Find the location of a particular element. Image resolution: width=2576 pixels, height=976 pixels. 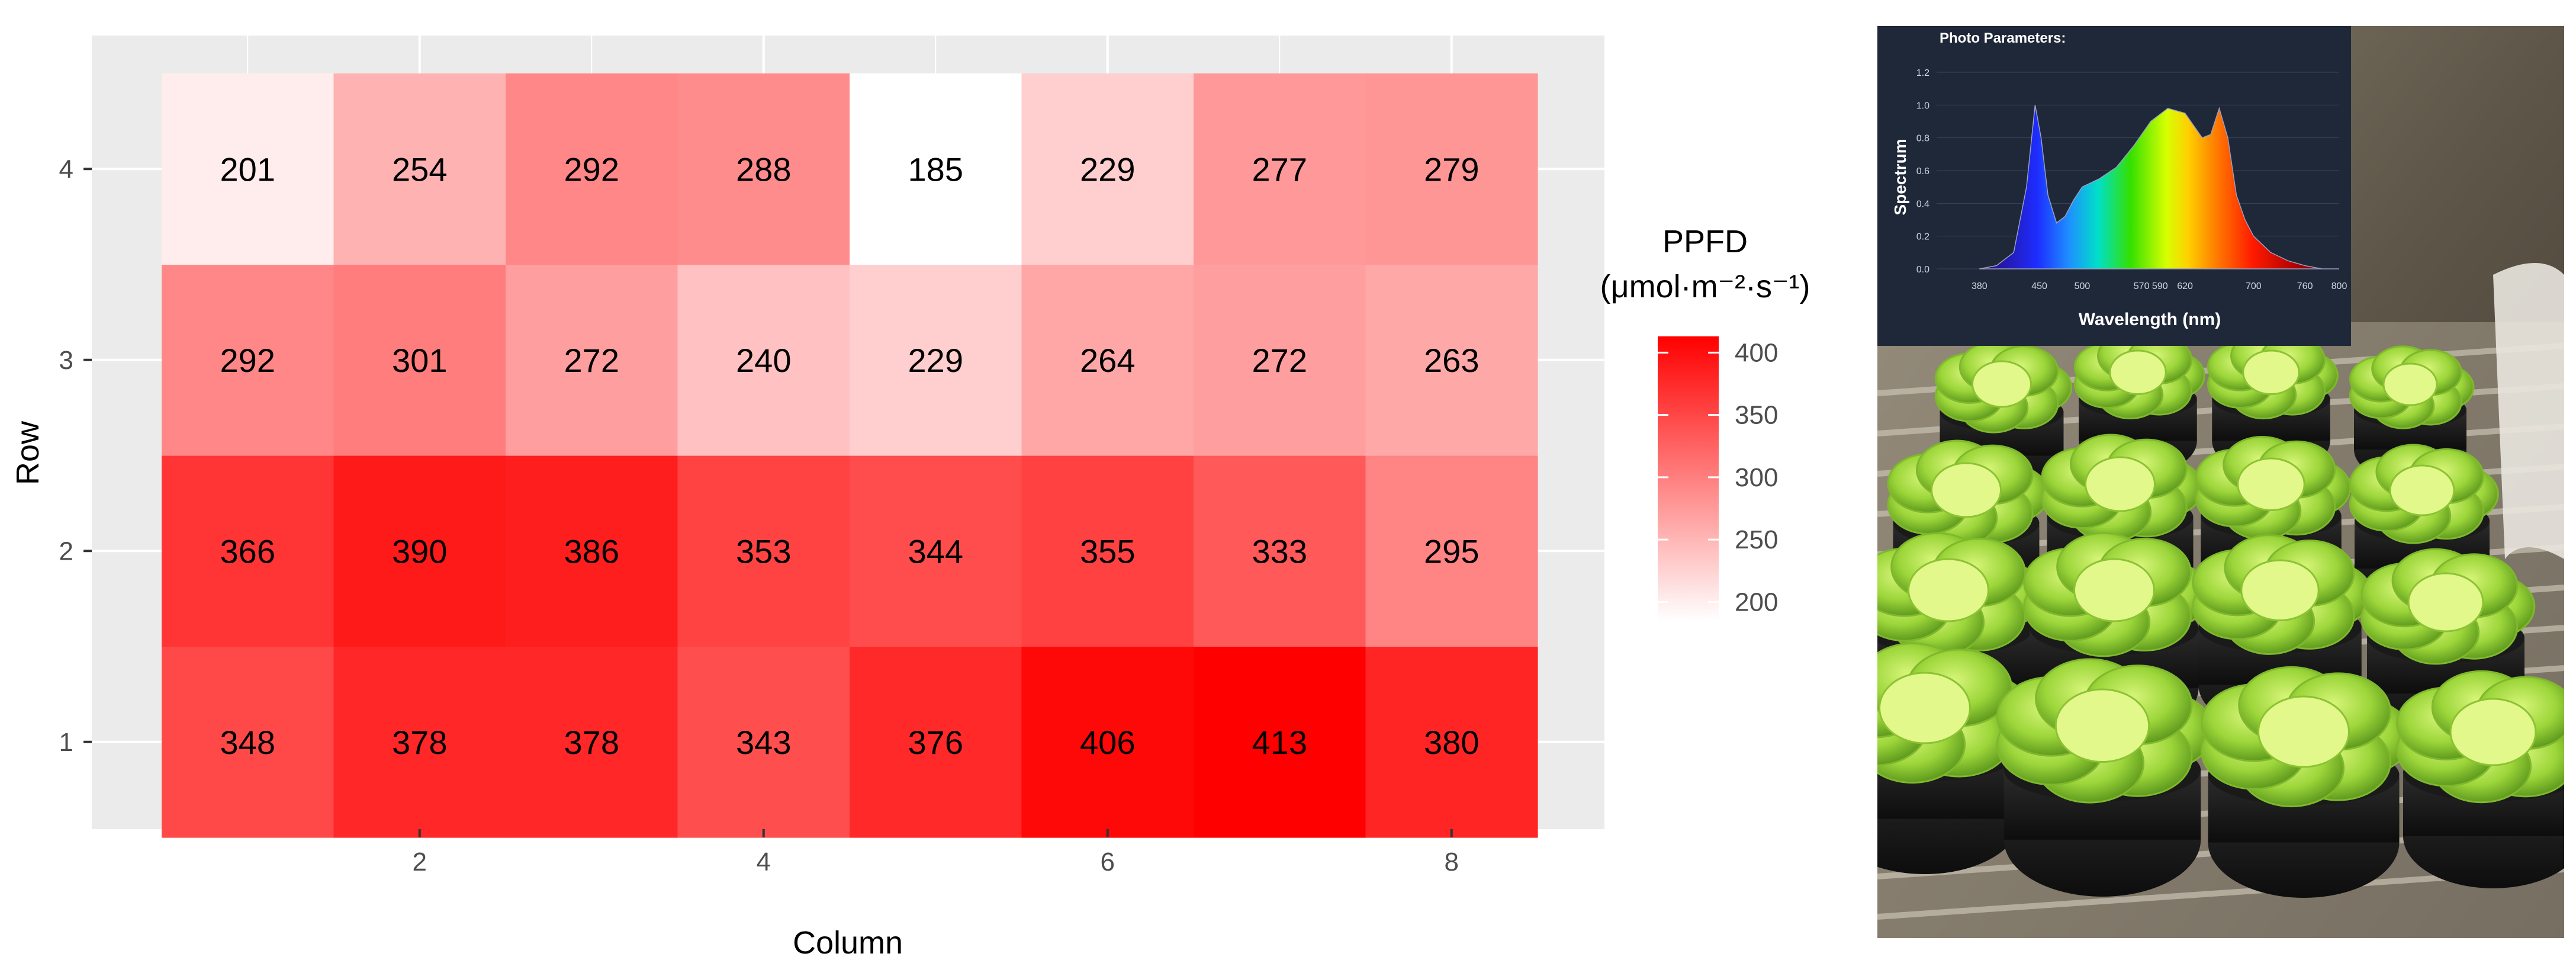

y-axis-title: Row is located at coordinates (28, 452).